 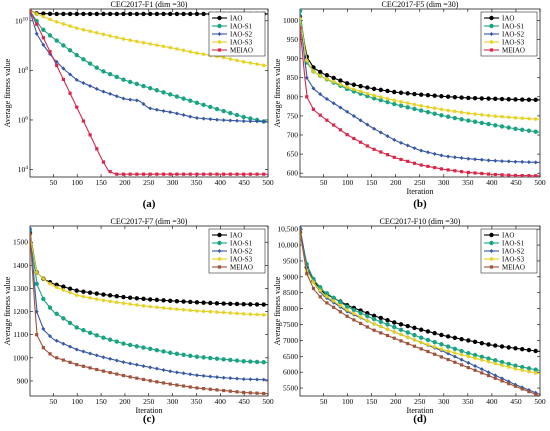 What do you see at coordinates (241, 34) in the screenshot?
I see `legend-label: IAO-S2` at bounding box center [241, 34].